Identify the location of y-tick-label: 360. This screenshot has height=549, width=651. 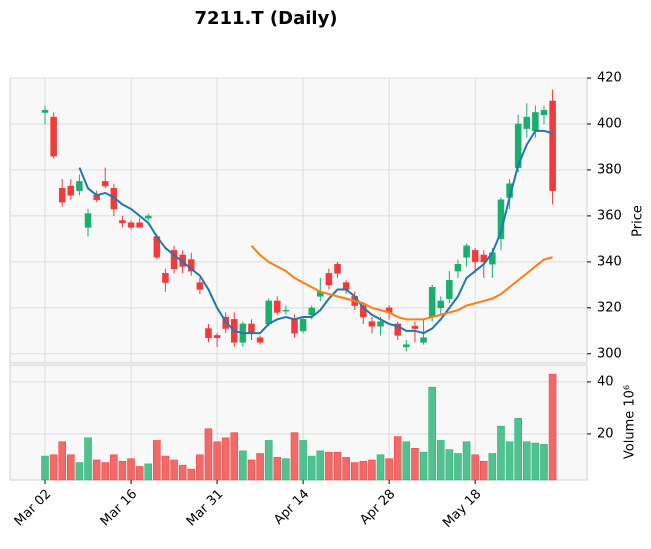
(609, 215).